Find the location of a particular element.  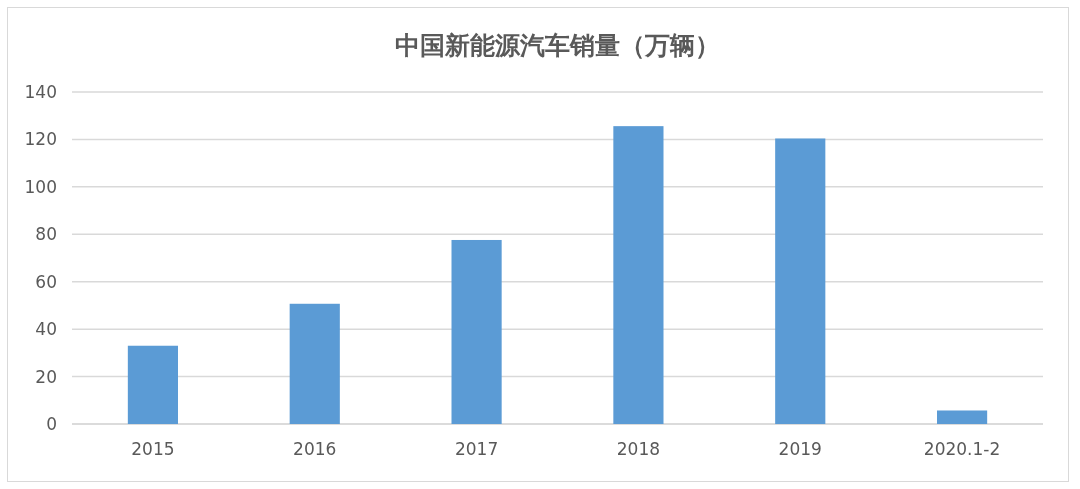

x-tick-label: 2017 is located at coordinates (476, 449).